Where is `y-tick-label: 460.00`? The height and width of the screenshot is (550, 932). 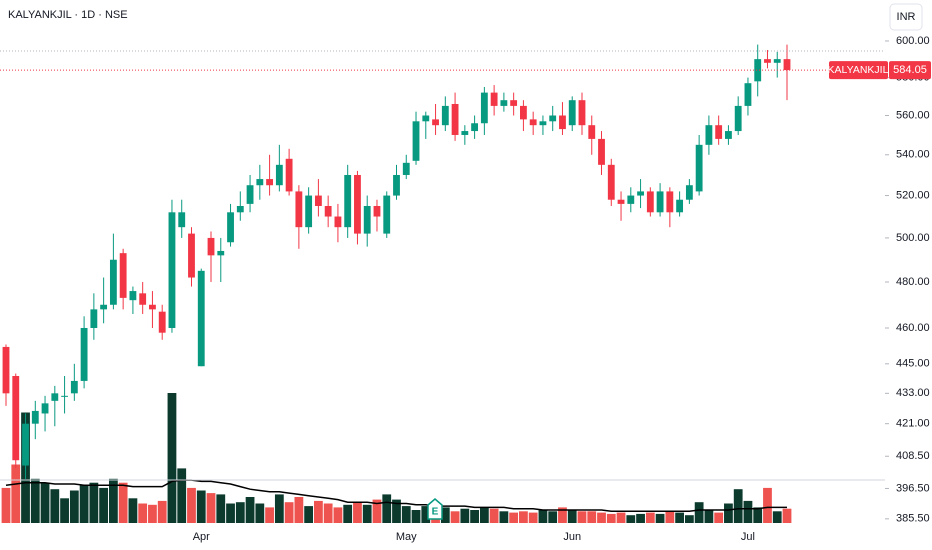 y-tick-label: 460.00 is located at coordinates (913, 328).